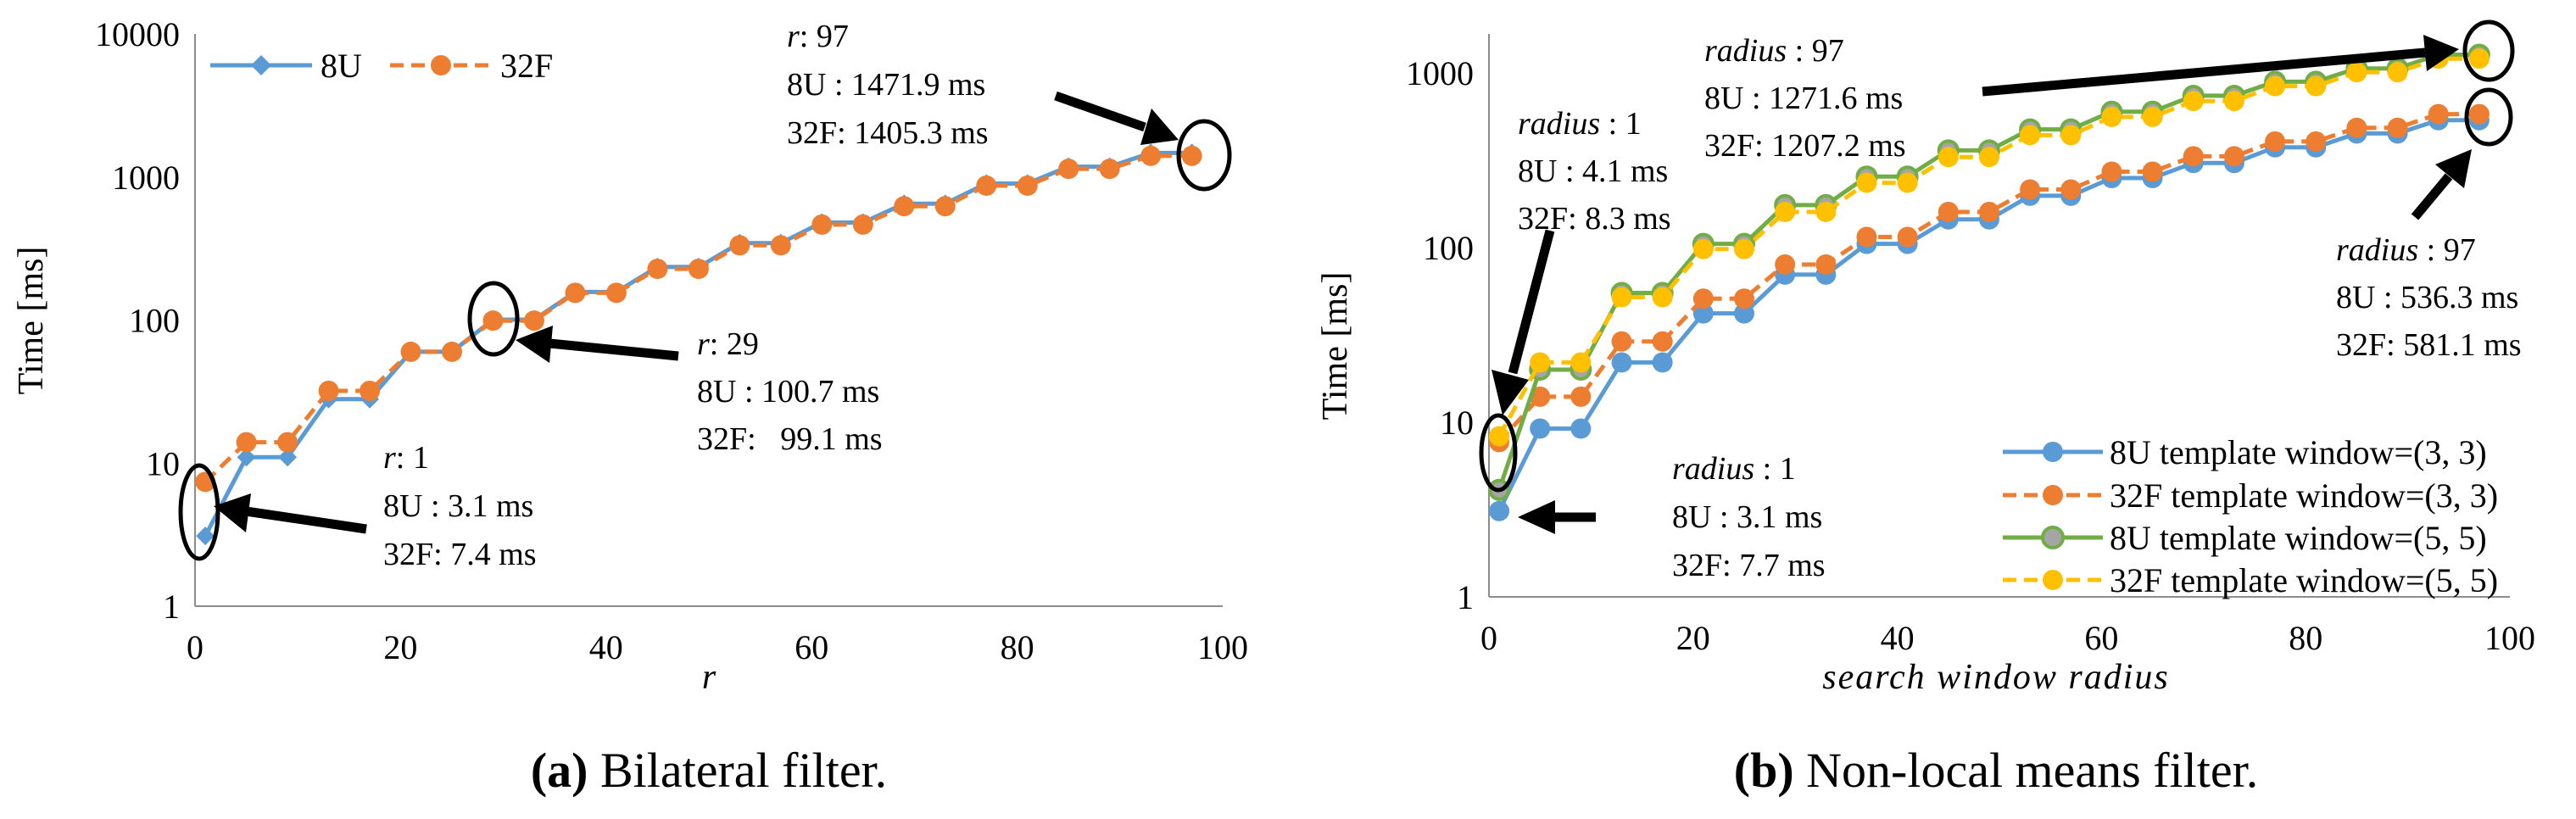 This screenshot has height=819, width=2576. Describe the element at coordinates (1996, 677) in the screenshot. I see `x-axis-title: search window radius` at that location.